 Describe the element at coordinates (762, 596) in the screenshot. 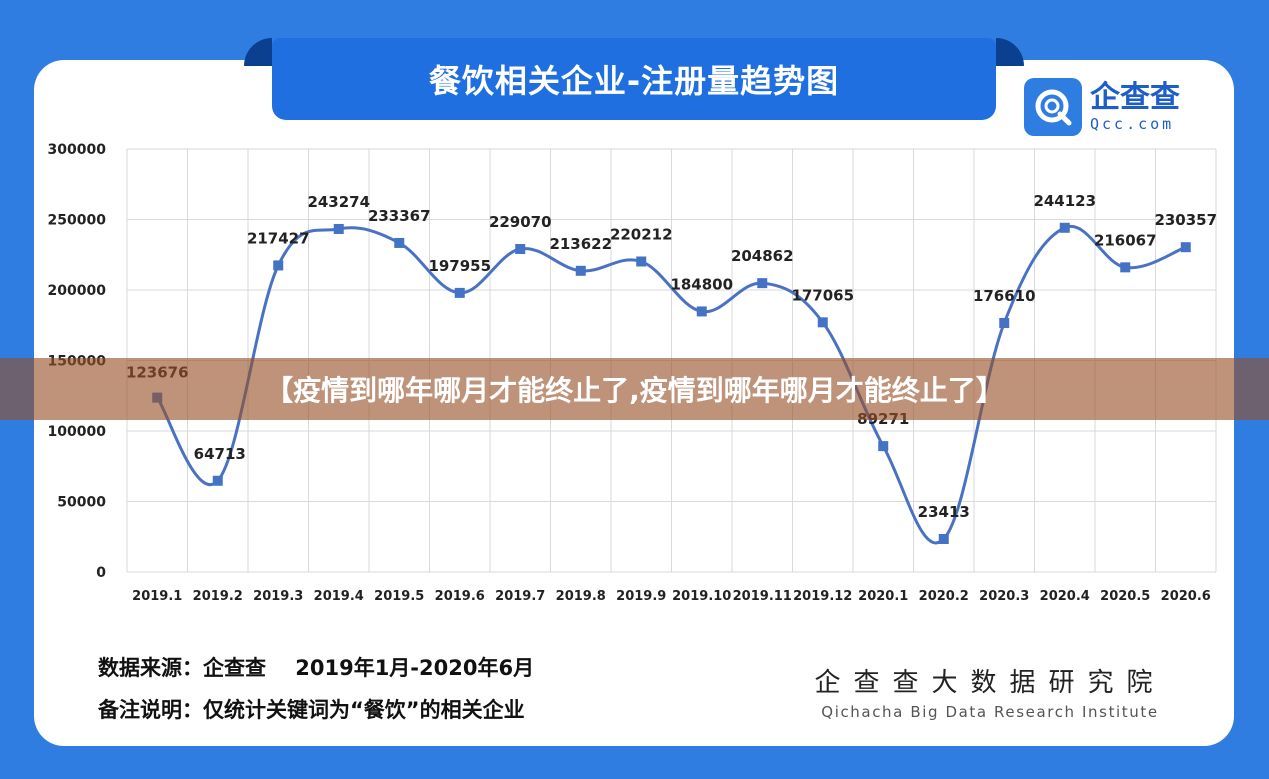

I see `x-tick-label: 2019.11` at that location.